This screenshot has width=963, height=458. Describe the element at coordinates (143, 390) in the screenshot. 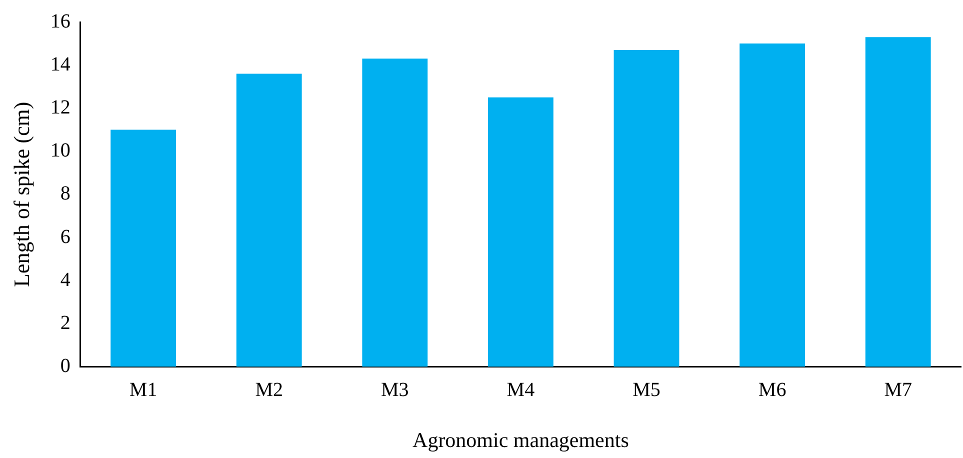

I see `x-tick-label: M1` at that location.